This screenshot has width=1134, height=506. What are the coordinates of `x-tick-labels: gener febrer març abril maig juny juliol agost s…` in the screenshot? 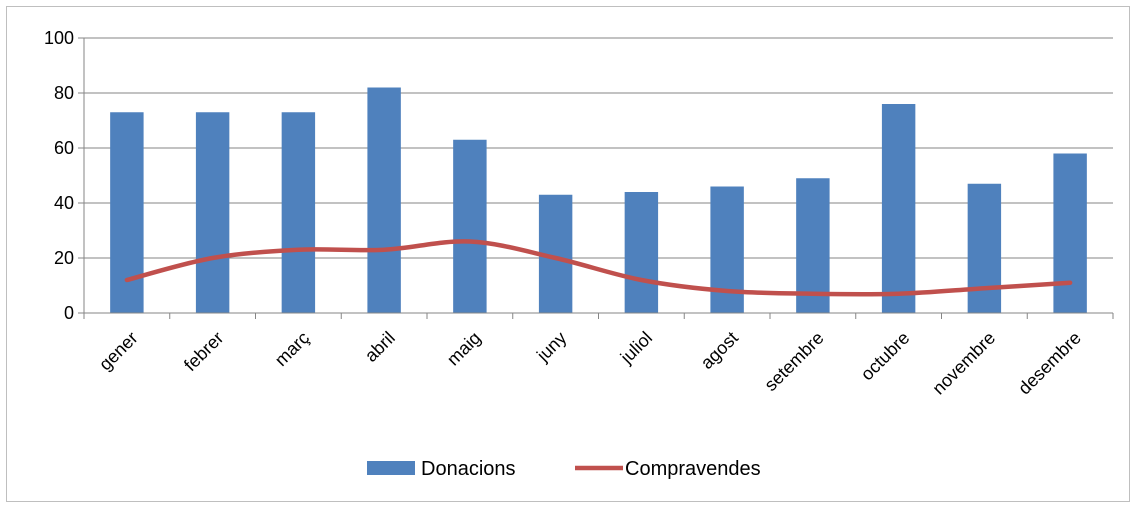 It's located at (590, 363).